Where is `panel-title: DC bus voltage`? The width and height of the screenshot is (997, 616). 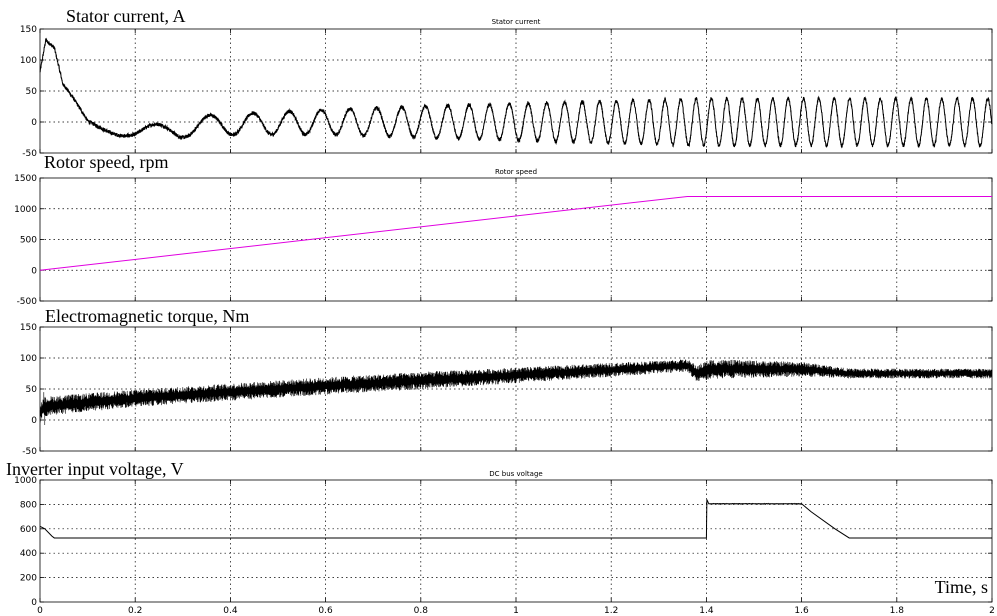 panel-title: DC bus voltage is located at coordinates (515, 474).